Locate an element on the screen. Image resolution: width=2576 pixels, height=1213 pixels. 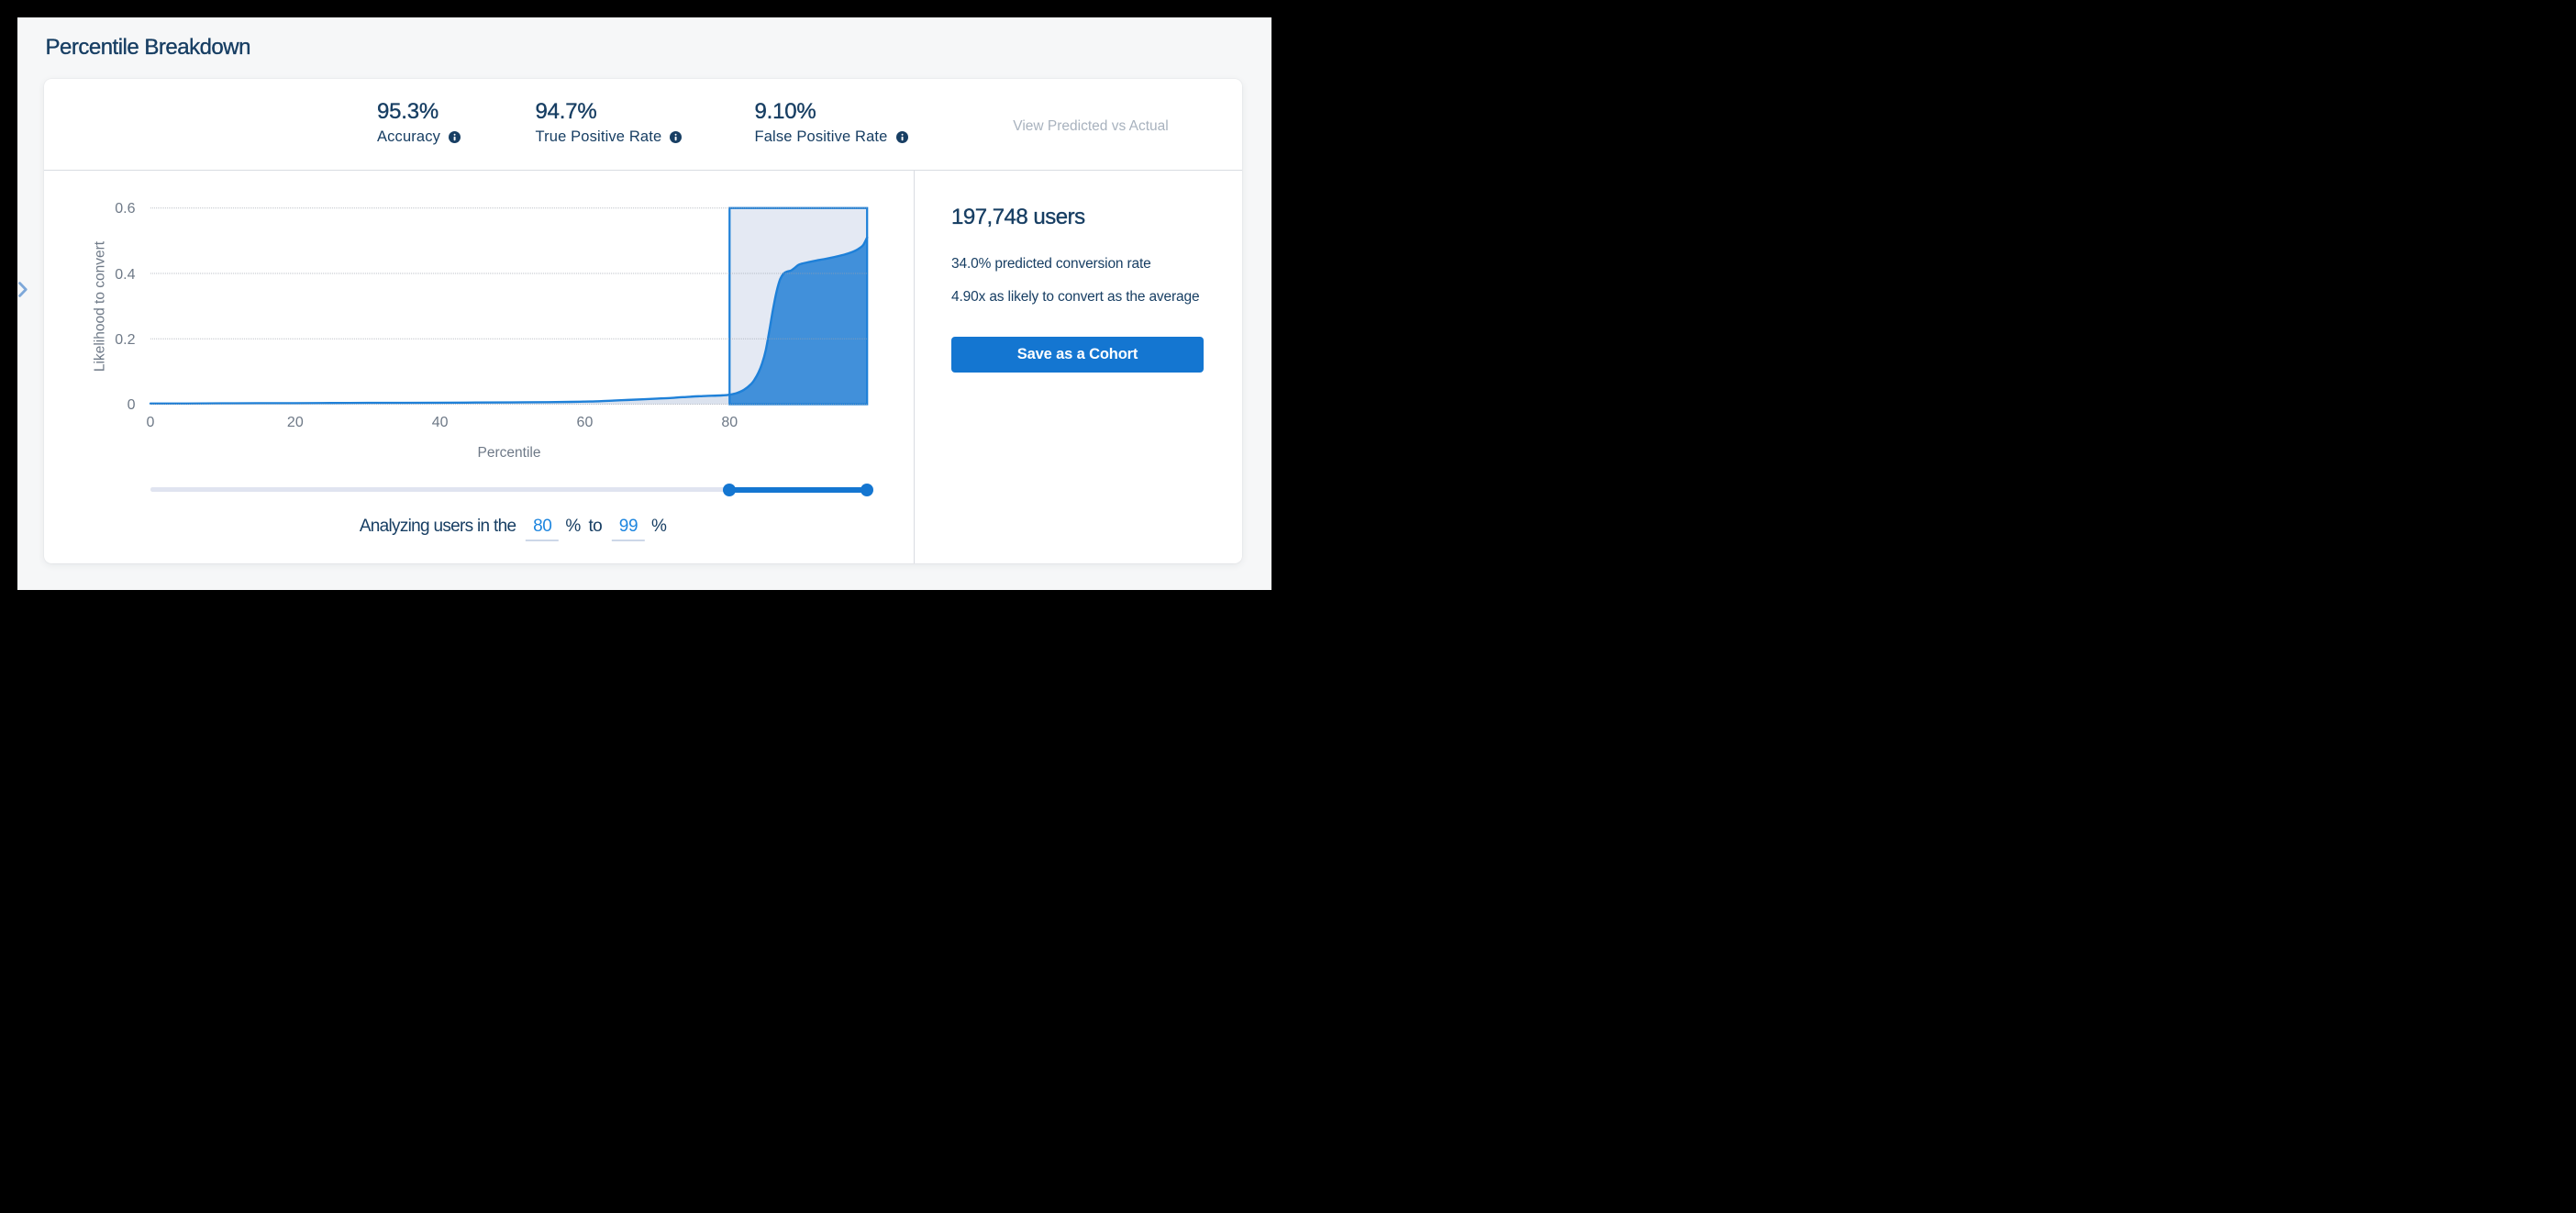
predicted-conversion-rate: 34.0% predicted conversion rate is located at coordinates (1051, 263).